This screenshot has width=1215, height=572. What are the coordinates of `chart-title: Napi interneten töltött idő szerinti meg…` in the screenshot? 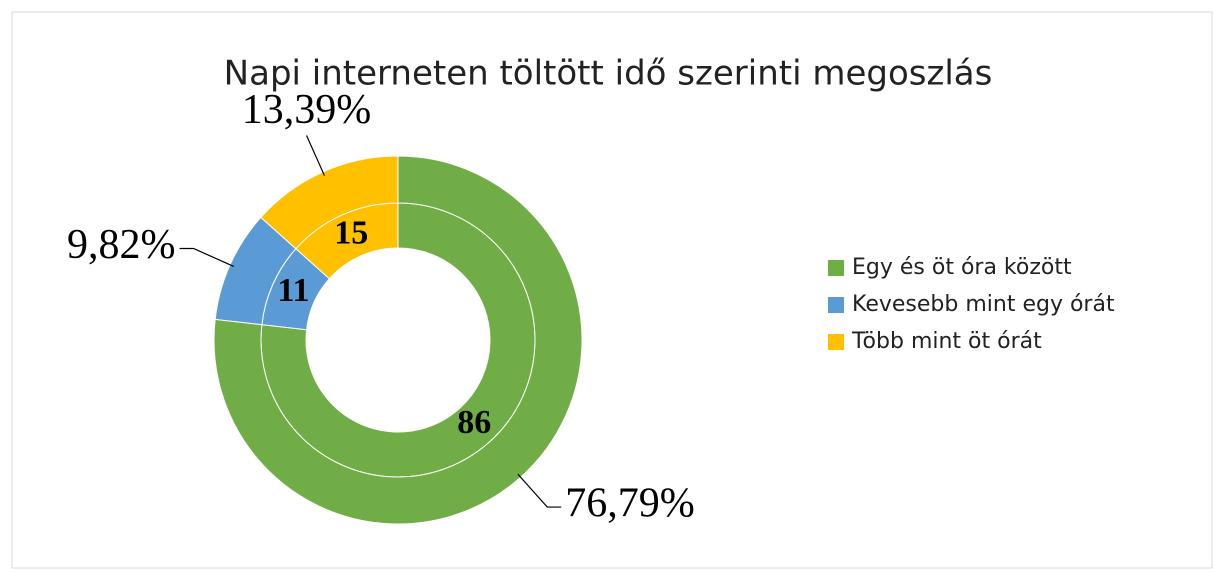 It's located at (608, 74).